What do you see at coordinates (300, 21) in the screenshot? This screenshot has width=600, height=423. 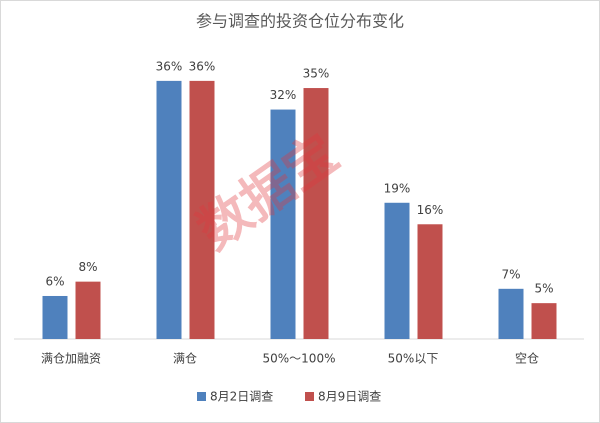 I see `chart-title: 参与调查的投资仓位分布变化` at bounding box center [300, 21].